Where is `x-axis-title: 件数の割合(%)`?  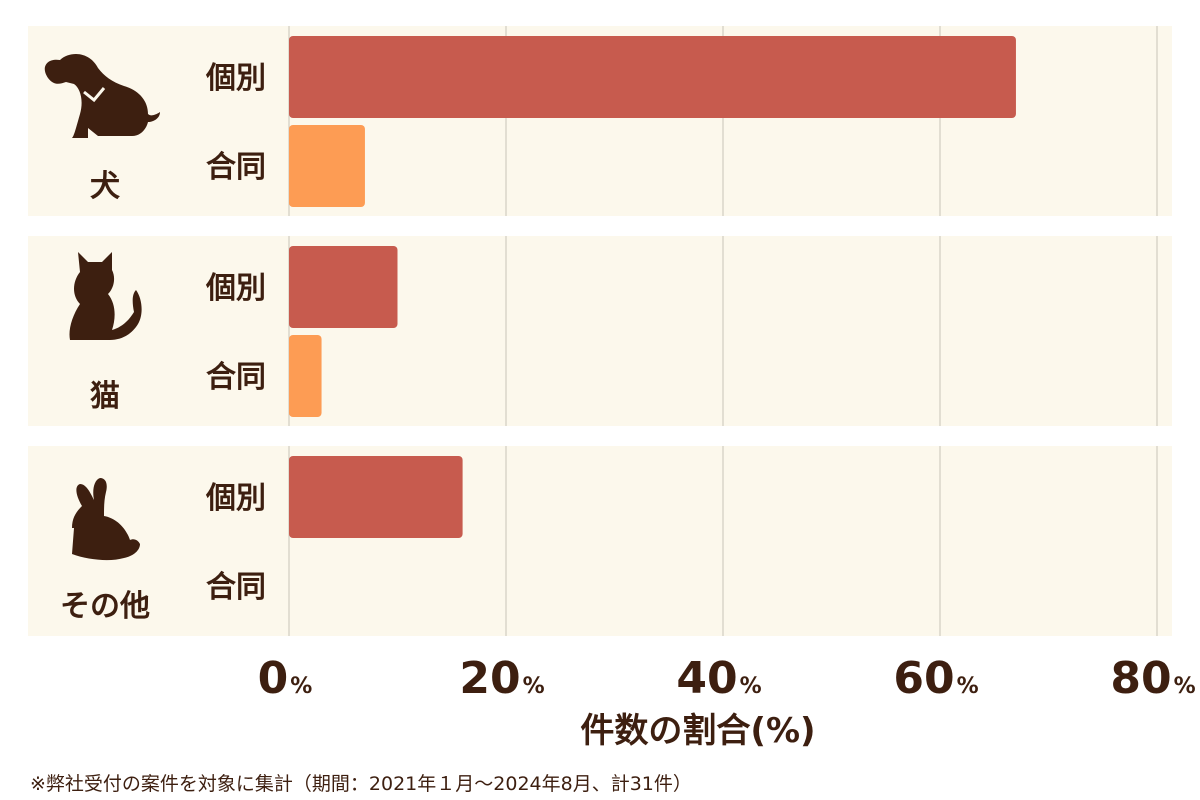 x-axis-title: 件数の割合(%) is located at coordinates (697, 731).